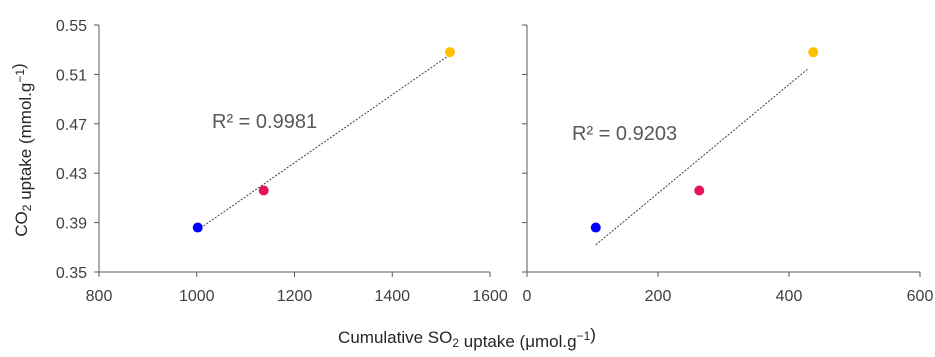  I want to click on y-tick-label: 0.43, so click(71, 174).